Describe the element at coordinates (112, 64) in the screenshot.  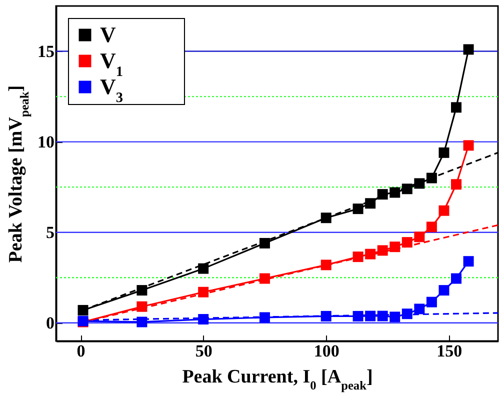
I see `legend-label: V$_{1}$` at that location.